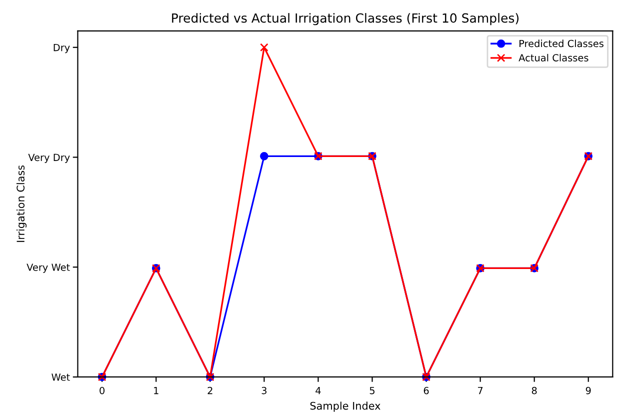 The width and height of the screenshot is (622, 412). What do you see at coordinates (210, 390) in the screenshot?
I see `x-tick-label: 2` at bounding box center [210, 390].